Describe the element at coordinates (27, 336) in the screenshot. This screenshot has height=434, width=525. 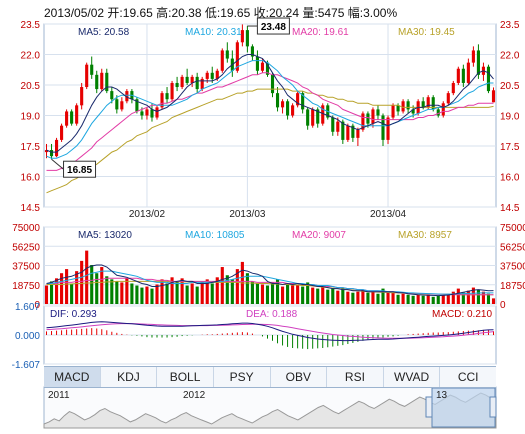
I see `macd-tick-label: 0.000` at that location.